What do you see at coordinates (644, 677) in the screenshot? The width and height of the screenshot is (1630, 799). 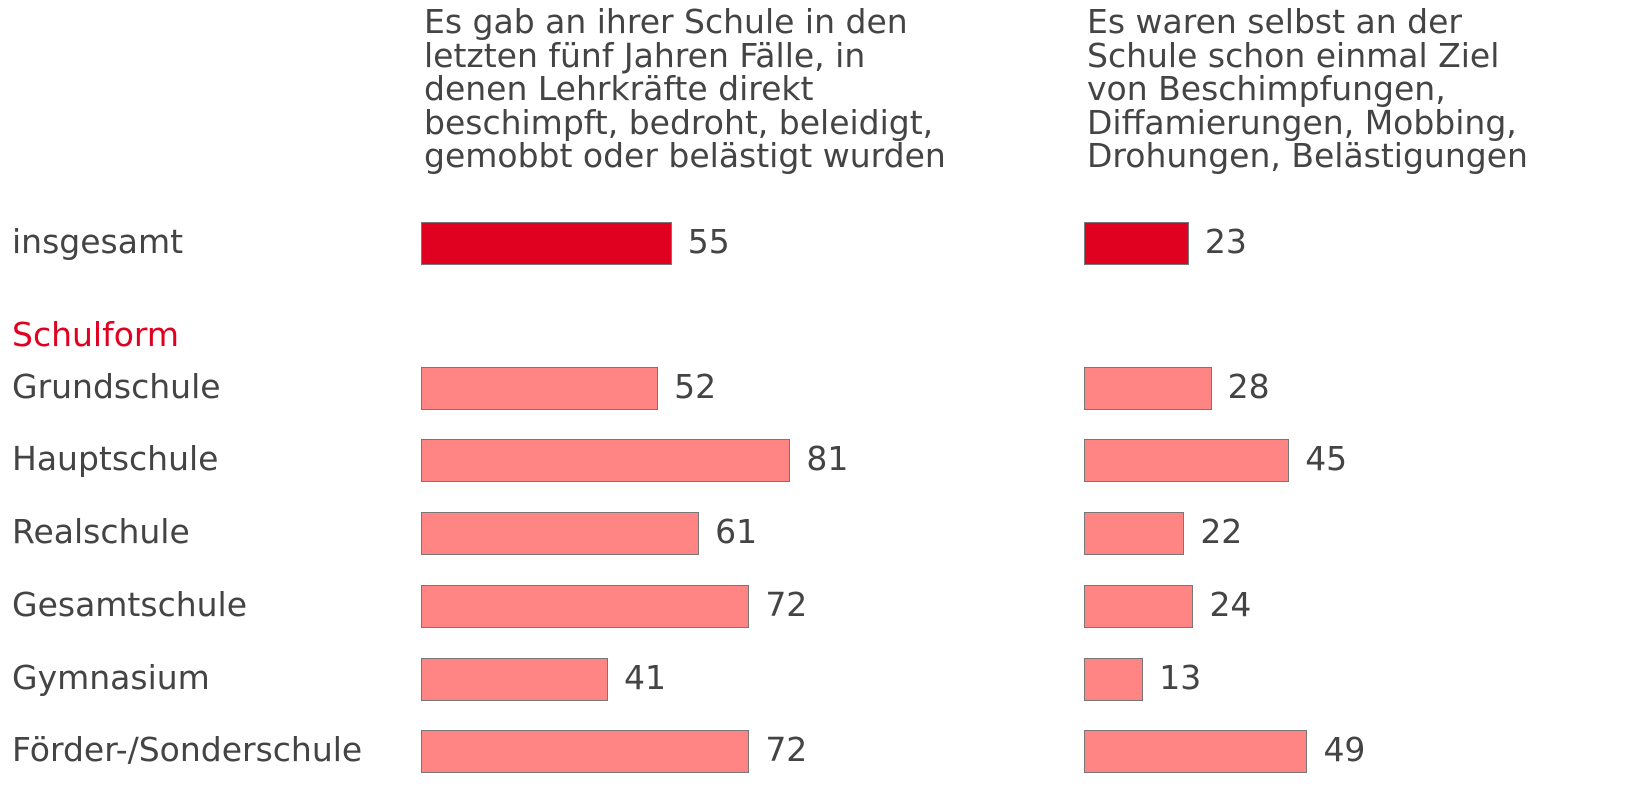 I see `value-label: 41` at bounding box center [644, 677].